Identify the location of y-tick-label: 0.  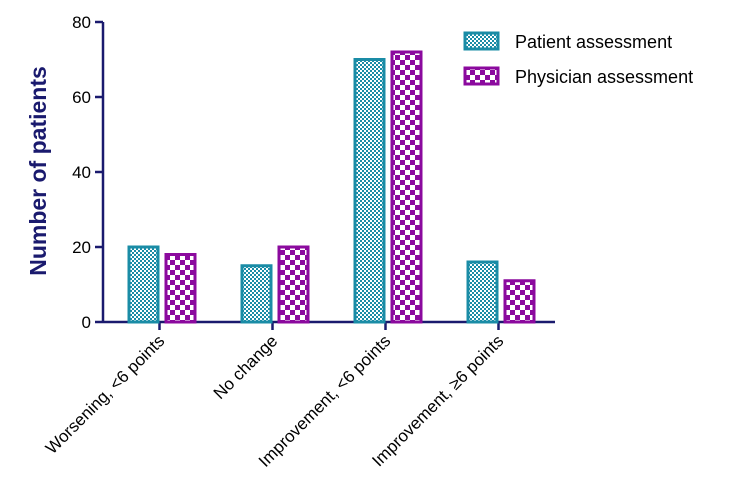
(86, 322).